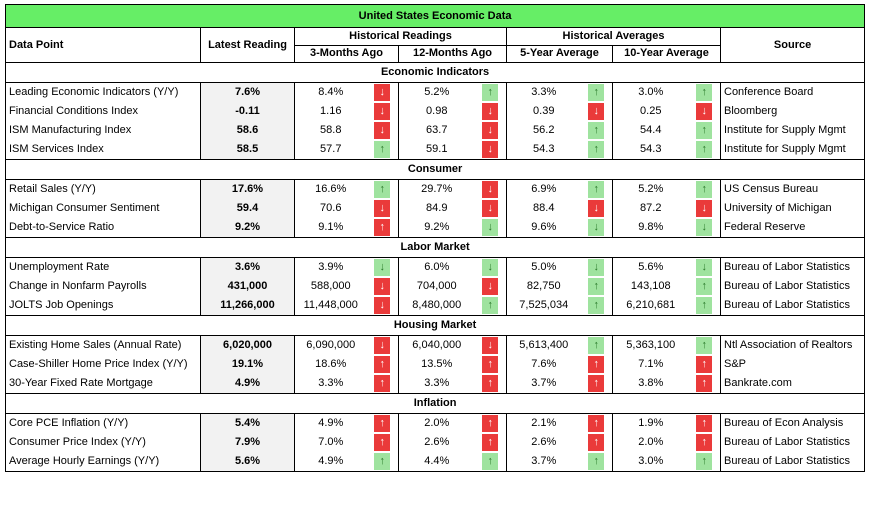  What do you see at coordinates (543, 130) in the screenshot?
I see `5-year-value: 56.2` at bounding box center [543, 130].